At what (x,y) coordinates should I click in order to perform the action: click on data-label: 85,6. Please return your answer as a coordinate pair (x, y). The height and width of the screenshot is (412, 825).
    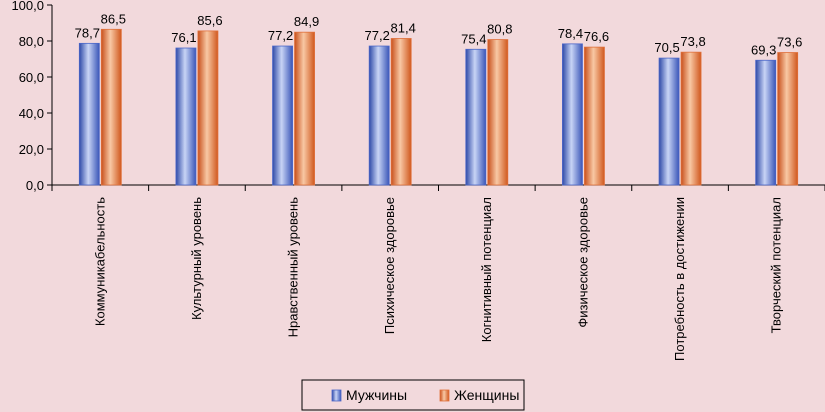
    Looking at the image, I should click on (209, 20).